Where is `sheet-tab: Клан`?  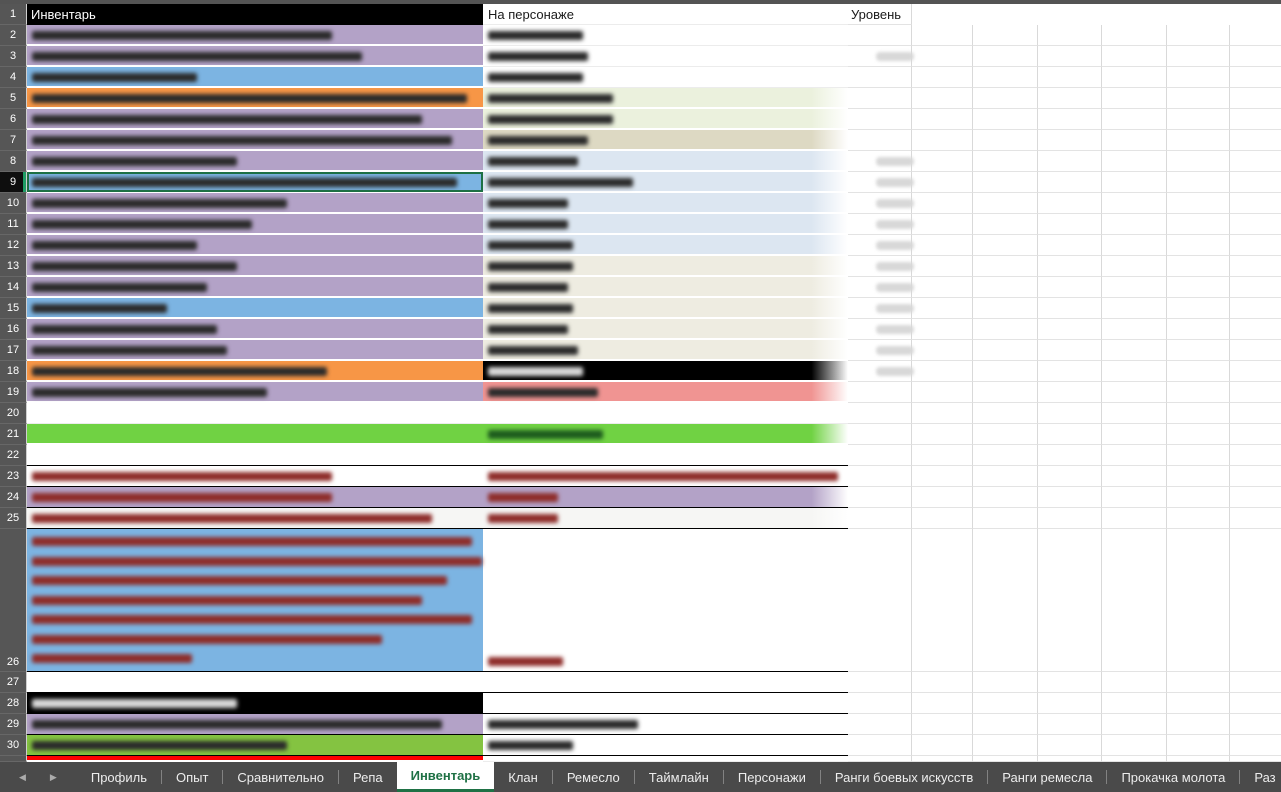
sheet-tab: Клан is located at coordinates (523, 777).